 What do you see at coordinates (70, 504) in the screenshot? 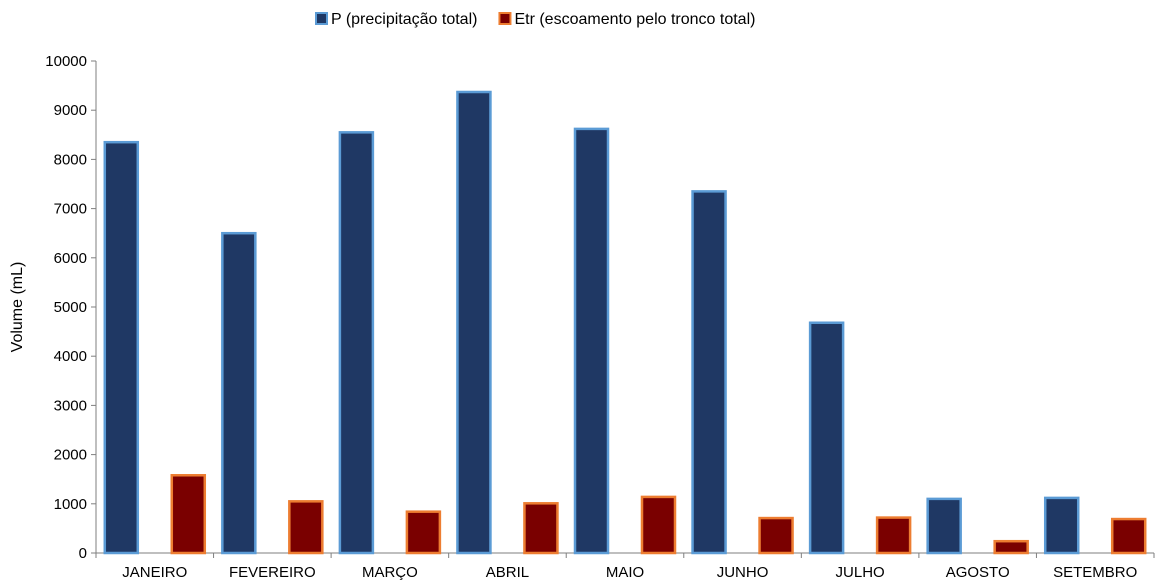
I see `y-tick-label: 1000` at bounding box center [70, 504].